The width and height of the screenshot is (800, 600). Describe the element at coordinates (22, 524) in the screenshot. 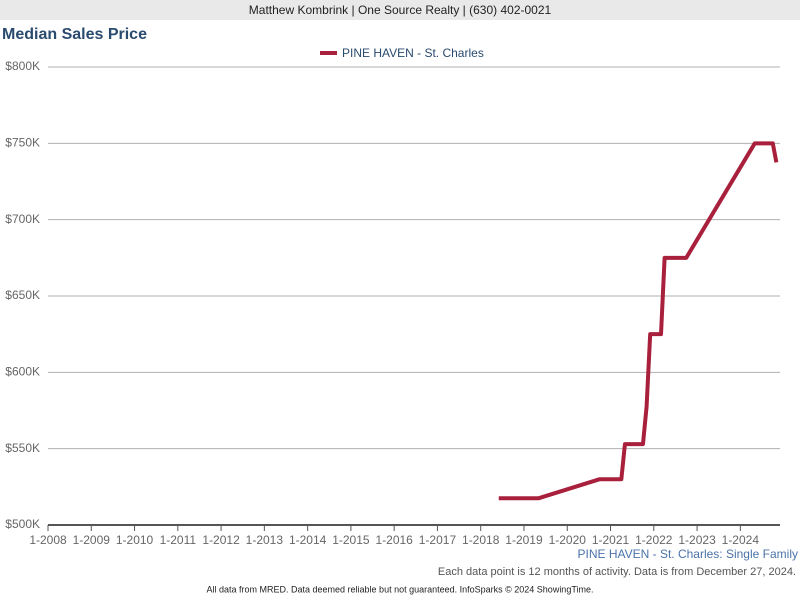

I see `y-tick-label: $500K` at that location.